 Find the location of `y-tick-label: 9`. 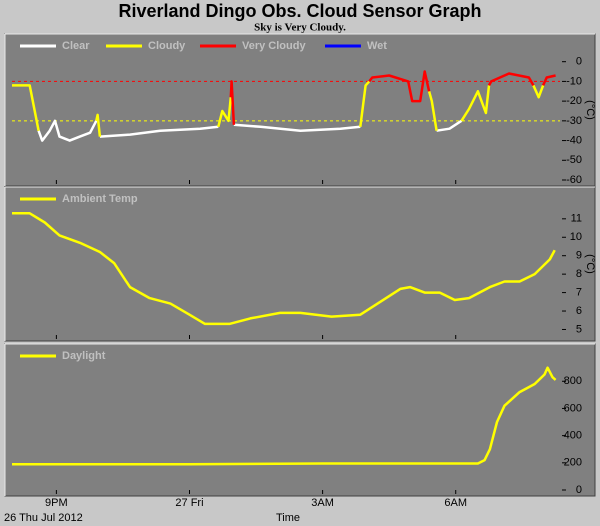

y-tick-label: 9 is located at coordinates (579, 256).